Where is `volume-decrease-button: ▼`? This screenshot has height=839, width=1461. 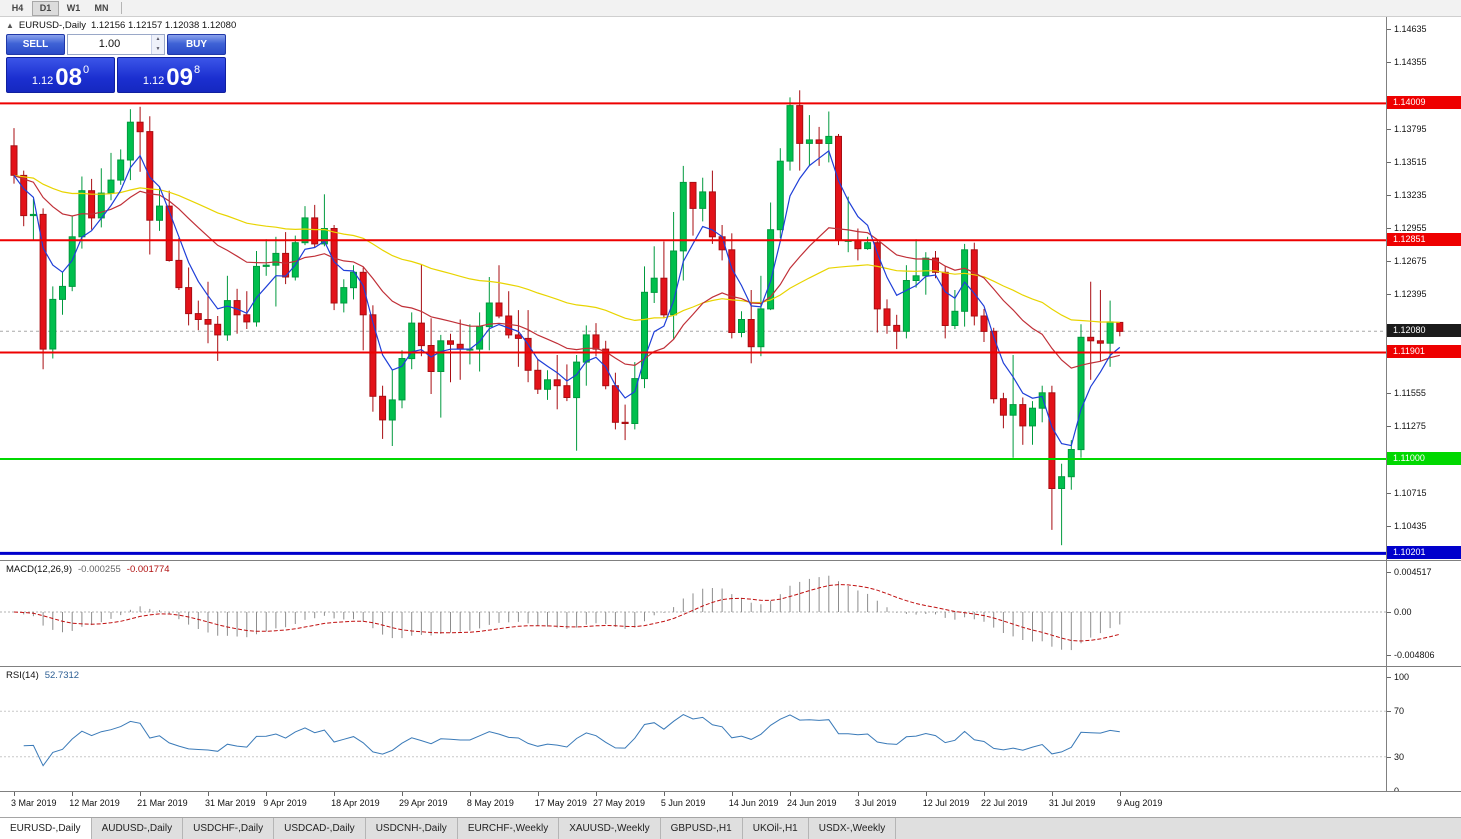
volume-decrease-button: ▼ is located at coordinates (158, 49).